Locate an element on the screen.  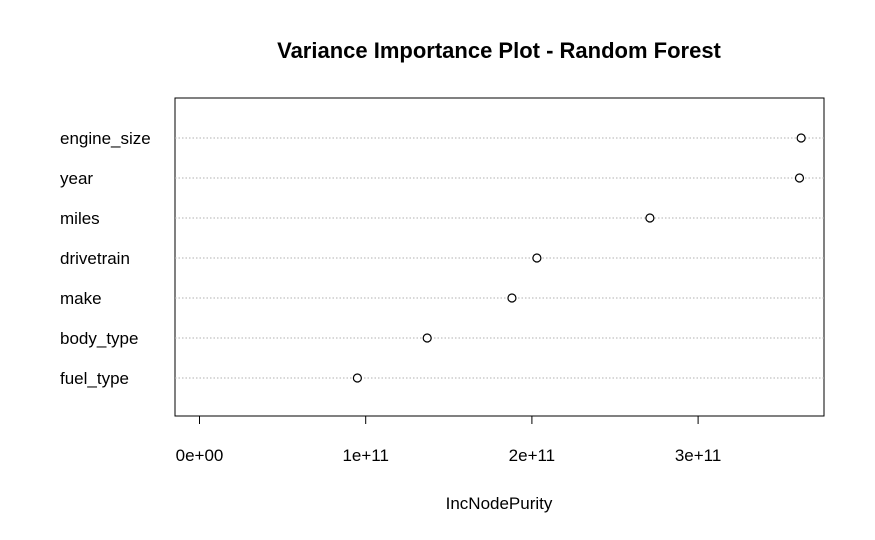
x-tick-label: 3e+11 is located at coordinates (698, 455).